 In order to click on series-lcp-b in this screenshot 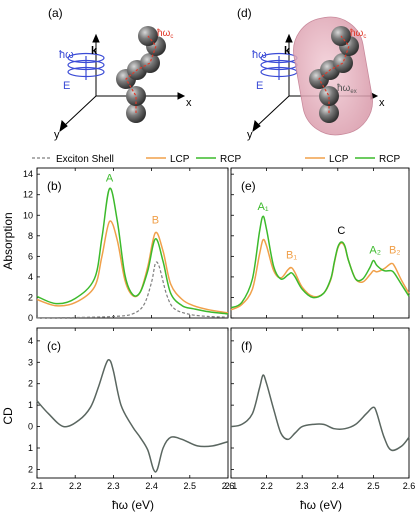, I will do `click(132, 267)`.